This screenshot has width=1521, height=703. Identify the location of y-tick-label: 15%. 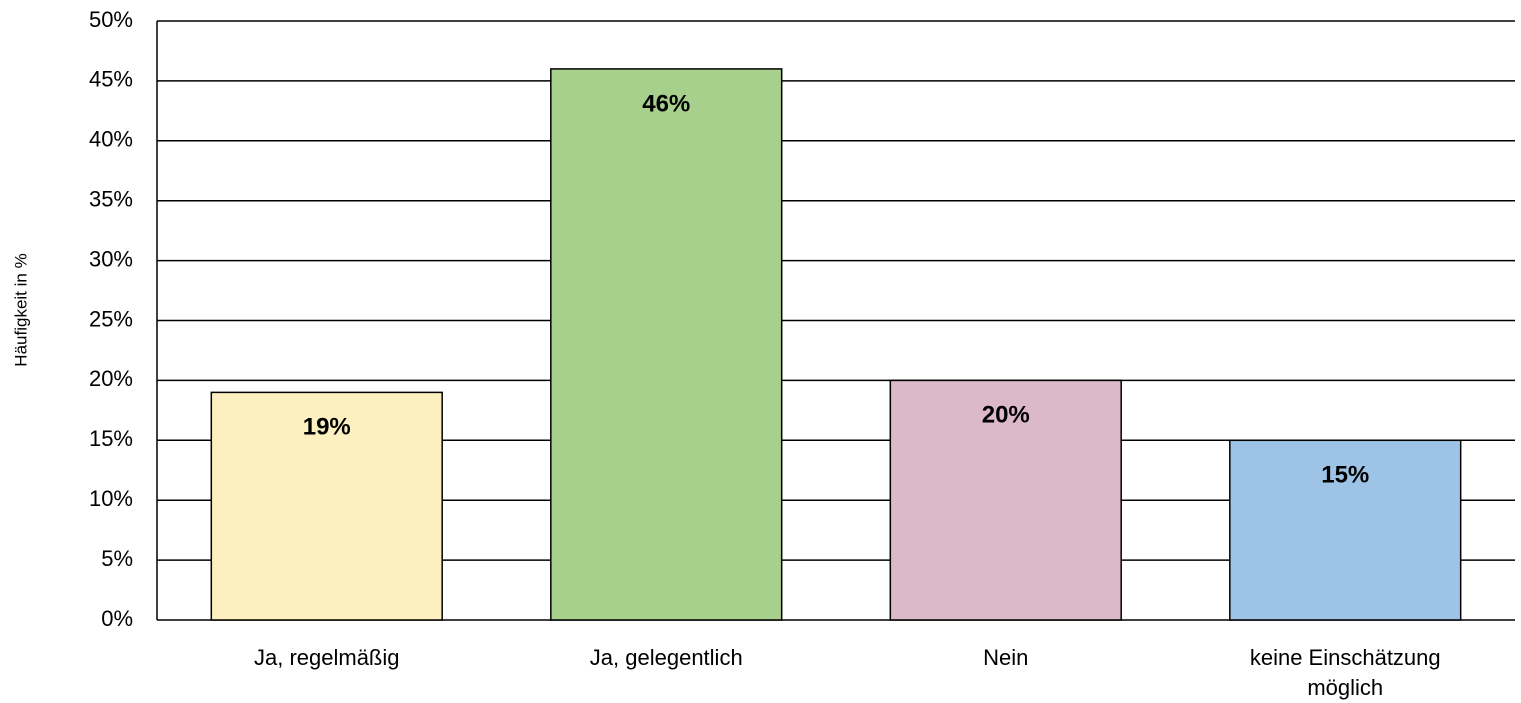
(111, 438).